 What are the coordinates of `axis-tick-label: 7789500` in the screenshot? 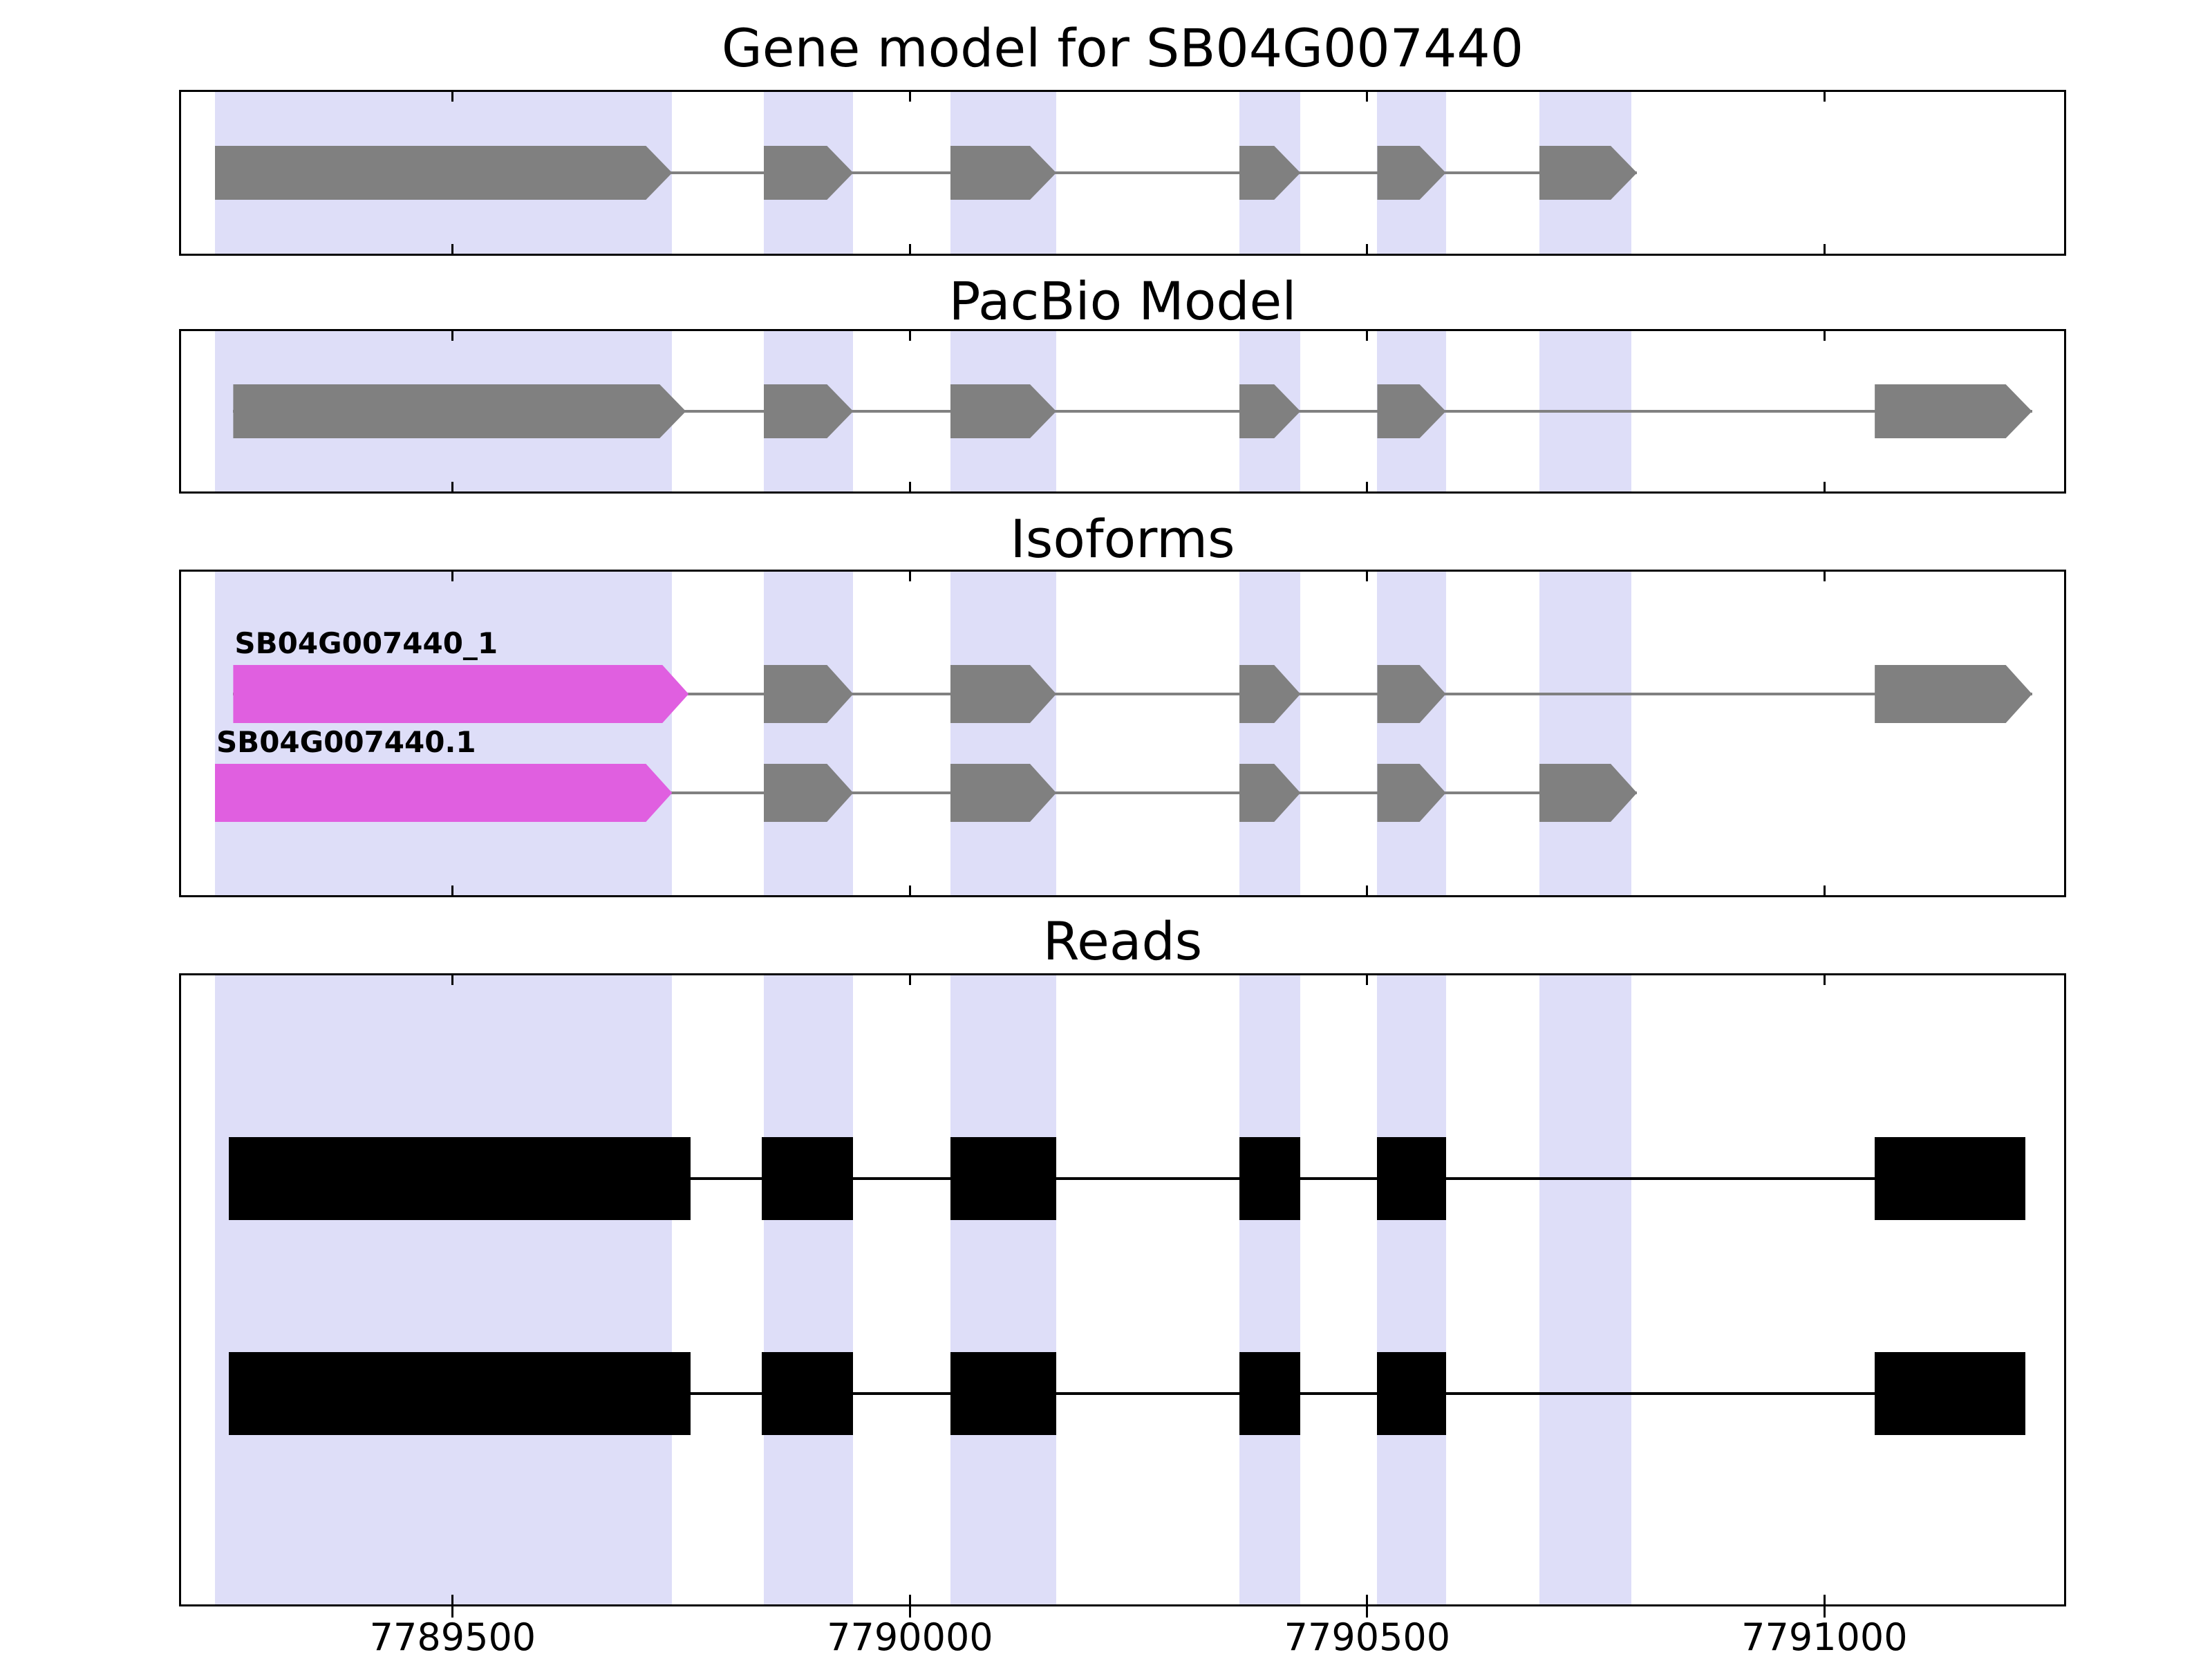 It's located at (453, 1637).